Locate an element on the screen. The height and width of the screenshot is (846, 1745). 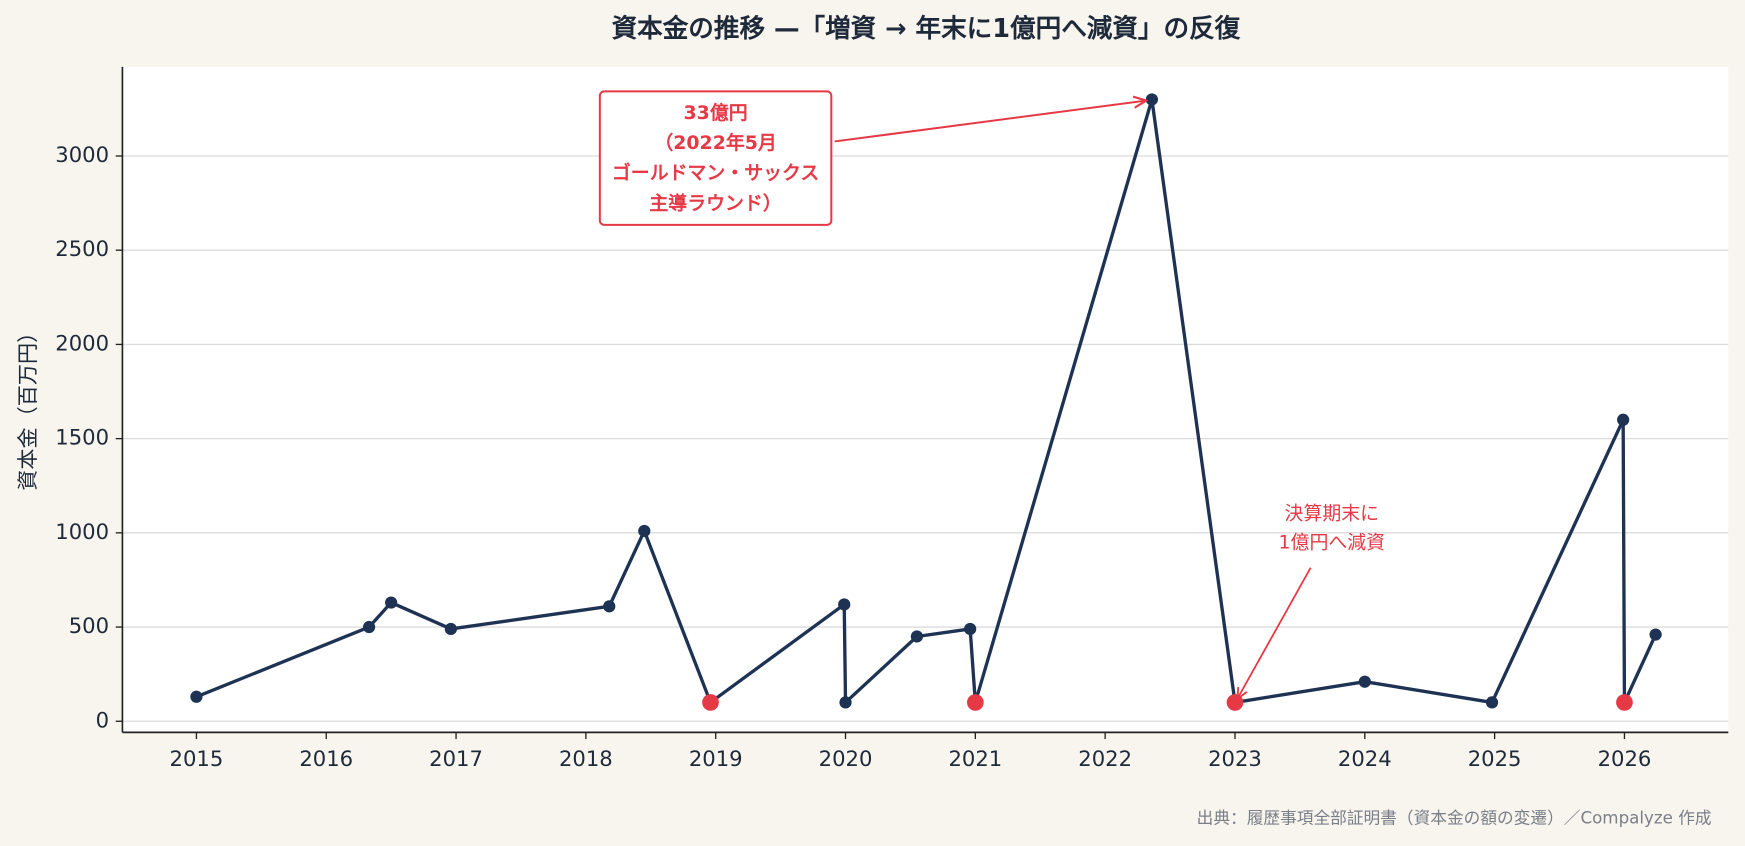
x-tick-label: 2023 is located at coordinates (1235, 758).